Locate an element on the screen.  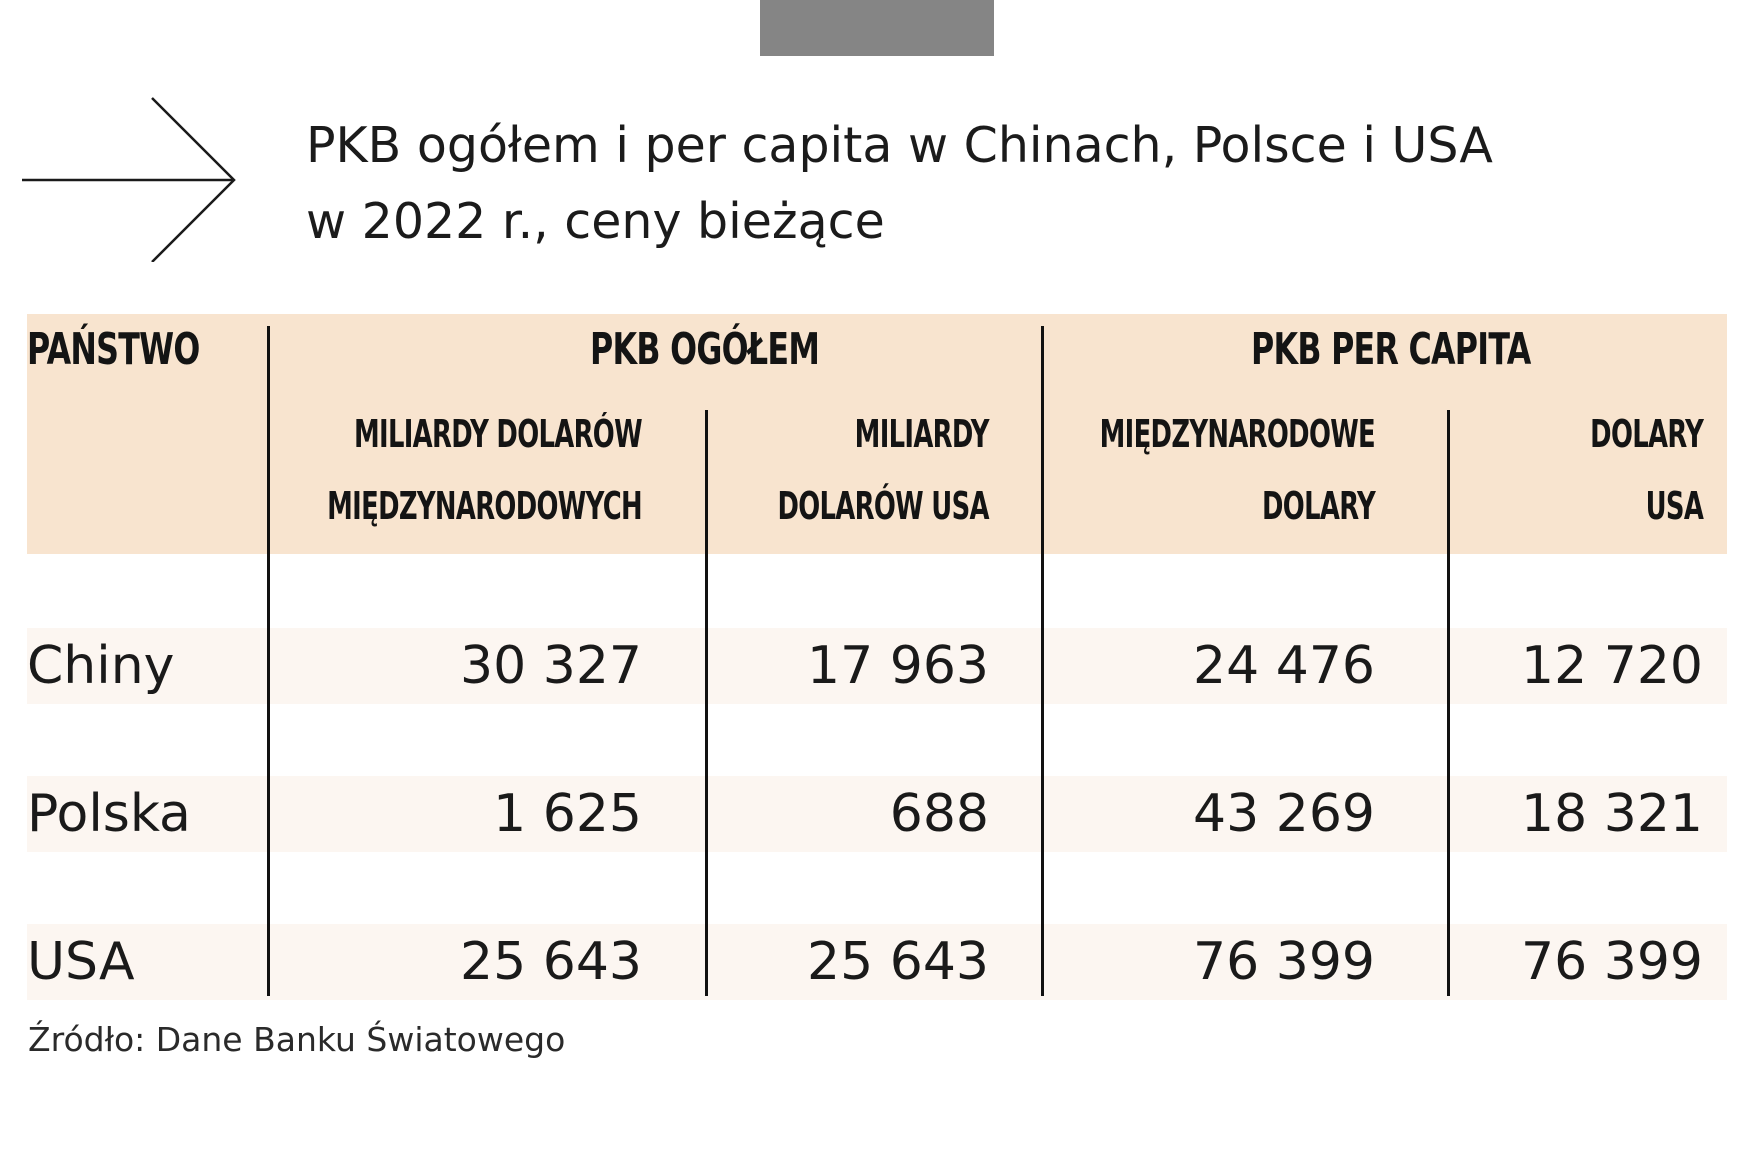
cell-value: 1 625 is located at coordinates (567, 814).